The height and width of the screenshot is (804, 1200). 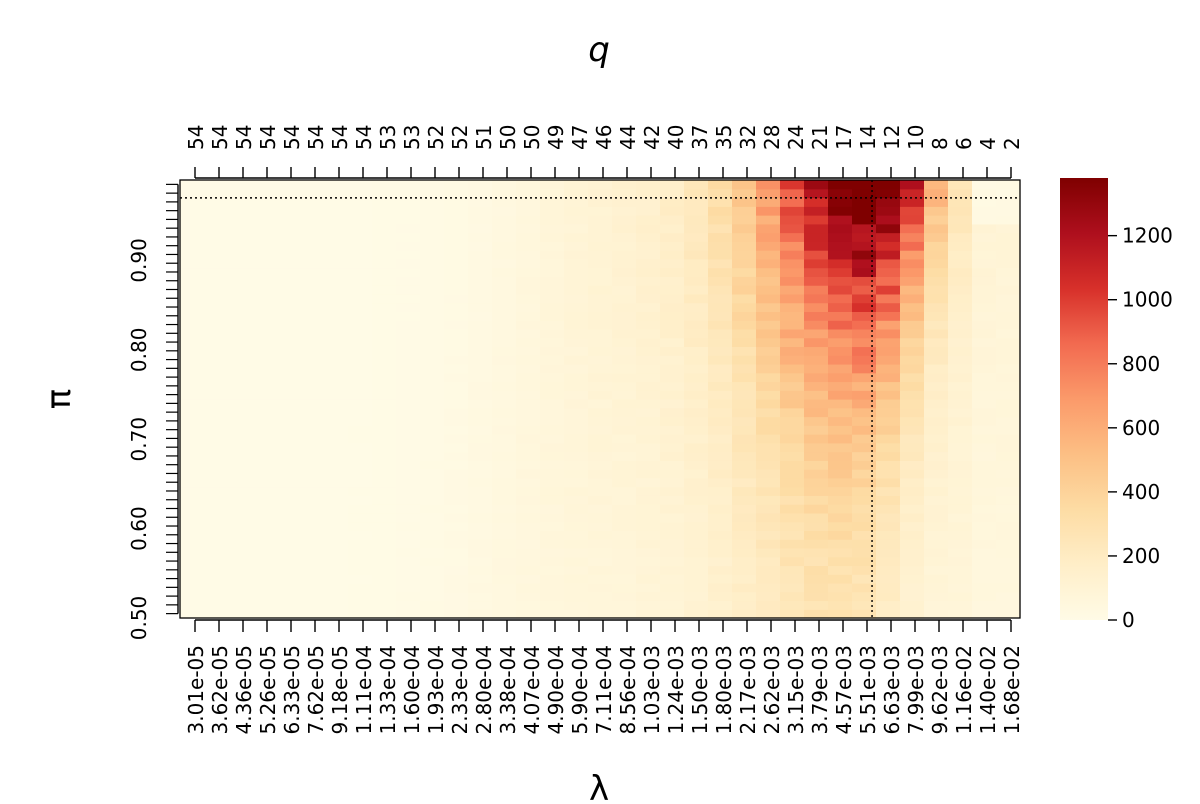 What do you see at coordinates (340, 137) in the screenshot?
I see `q-tick-label: 54` at bounding box center [340, 137].